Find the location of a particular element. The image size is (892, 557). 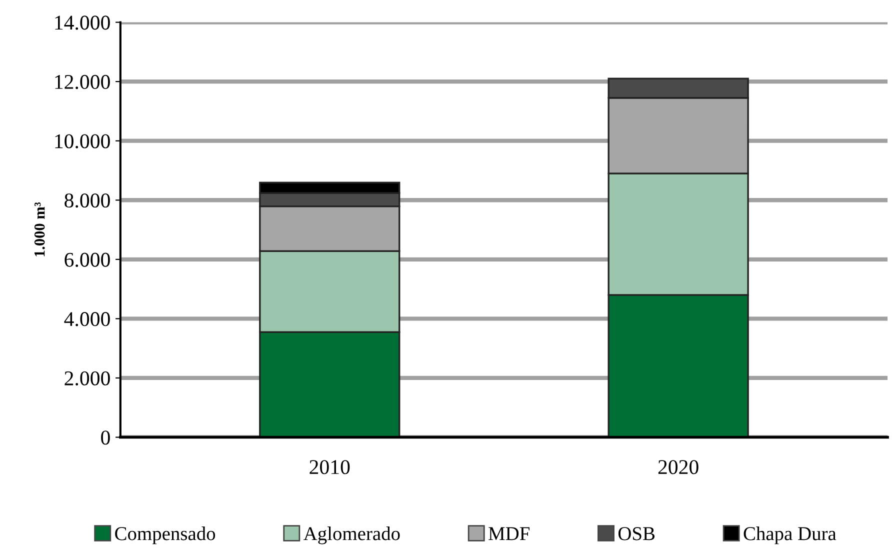

legend-label: Compensado is located at coordinates (165, 535).